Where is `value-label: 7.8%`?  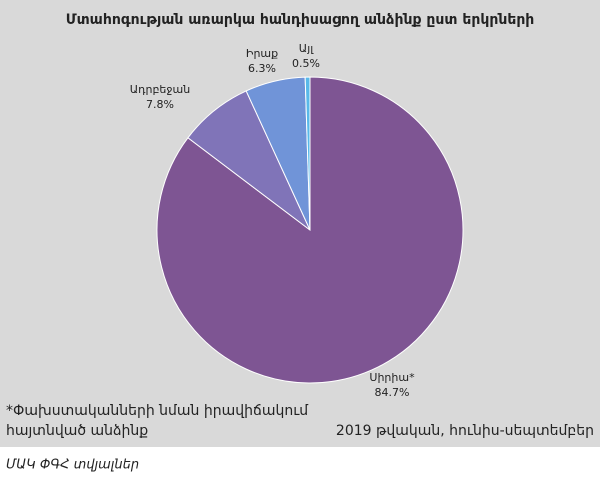 value-label: 7.8% is located at coordinates (160, 104).